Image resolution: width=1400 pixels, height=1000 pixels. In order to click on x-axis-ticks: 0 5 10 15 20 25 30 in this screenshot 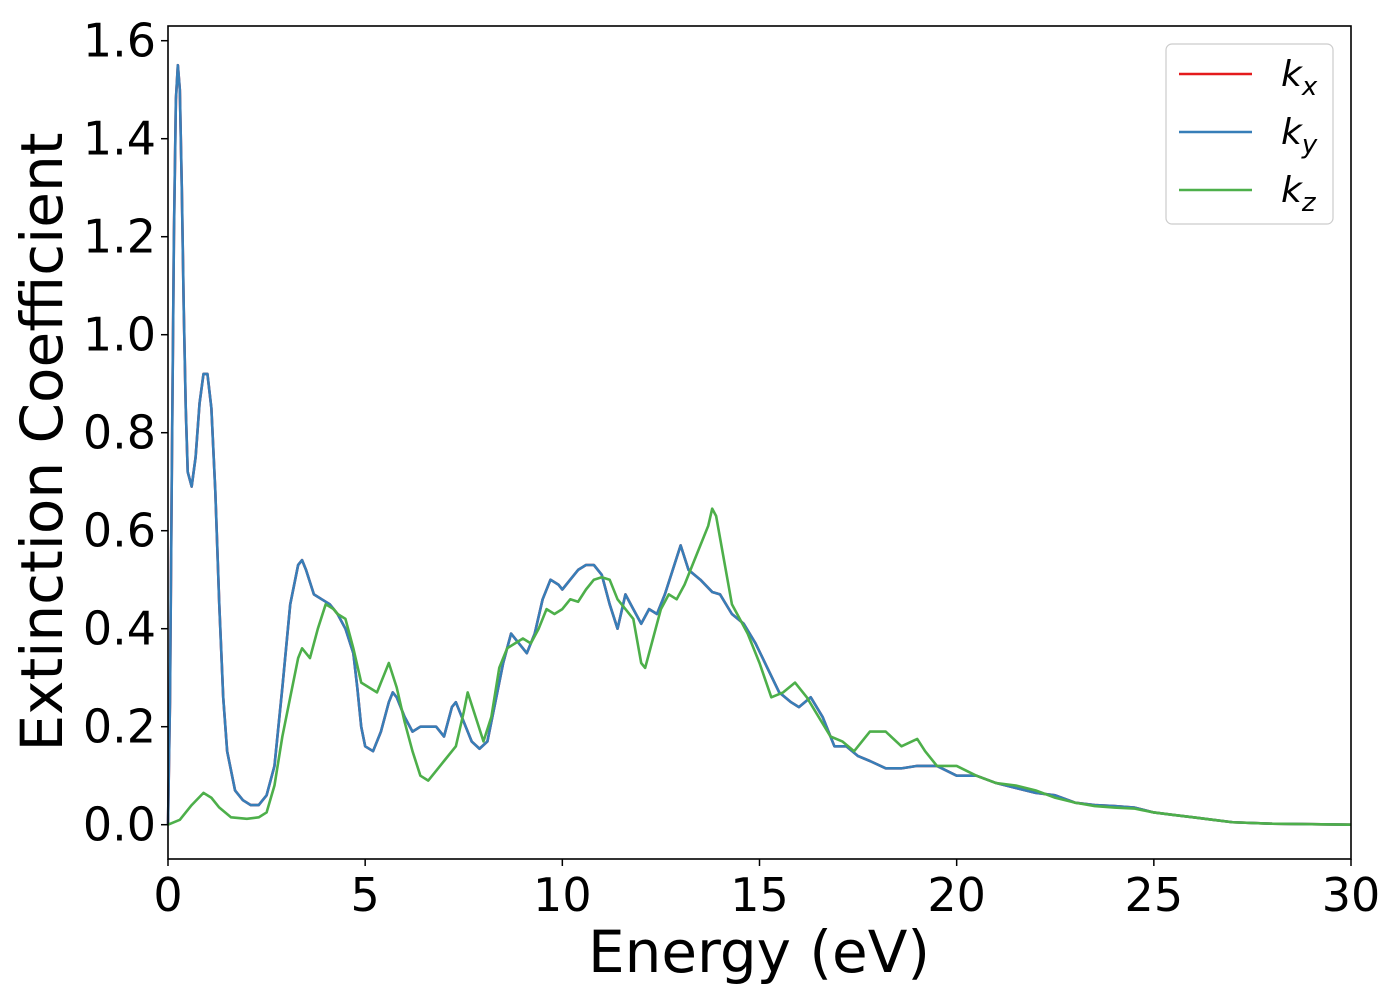, I will do `click(766, 890)`.